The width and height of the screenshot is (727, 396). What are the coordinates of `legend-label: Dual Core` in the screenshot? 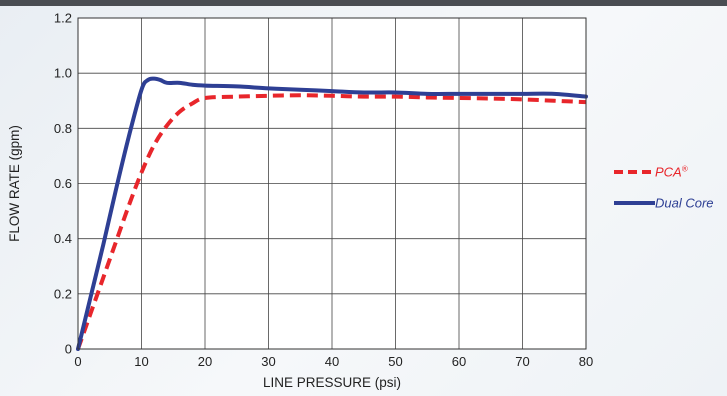 It's located at (684, 203).